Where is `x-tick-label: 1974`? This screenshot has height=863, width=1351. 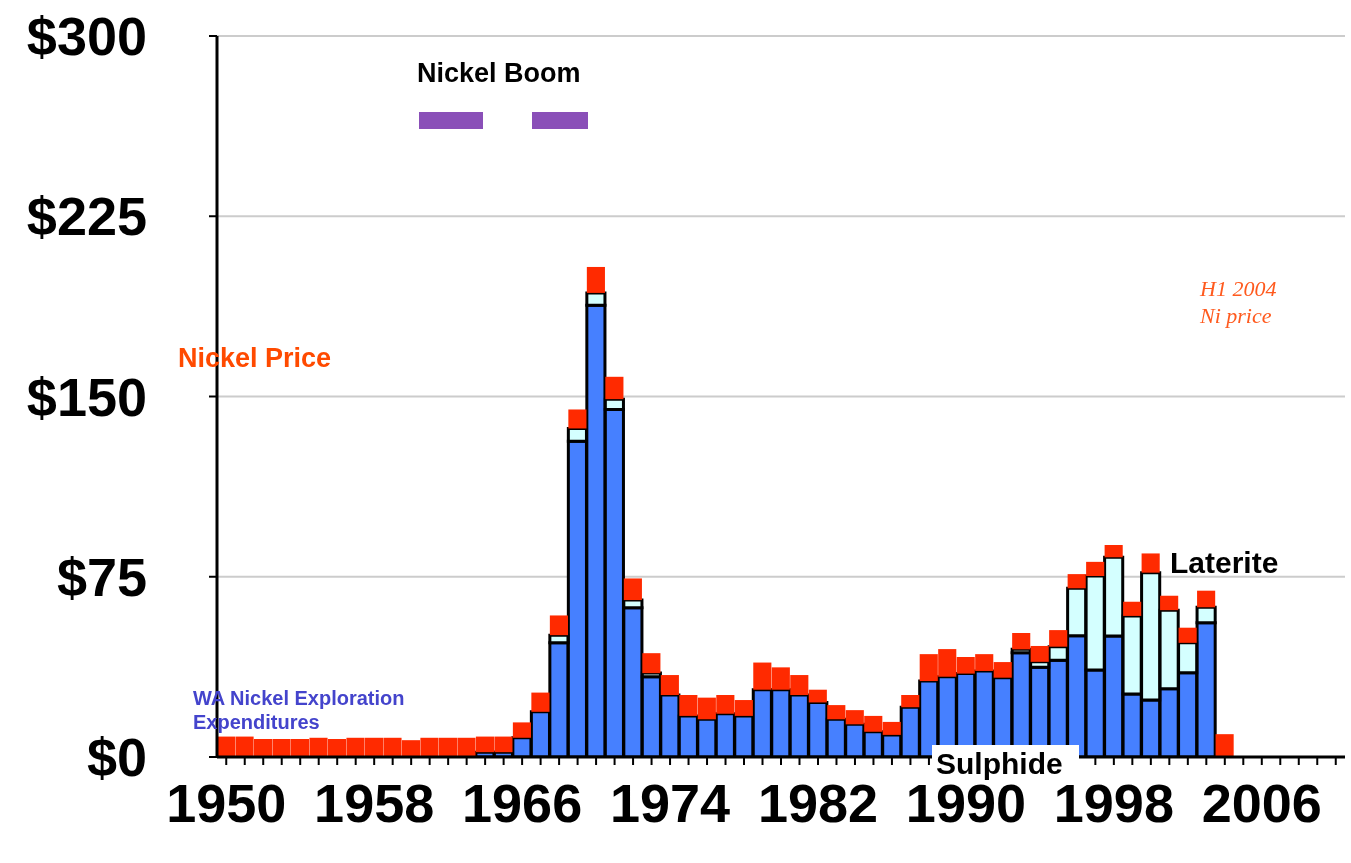 x-tick-label: 1974 is located at coordinates (670, 803).